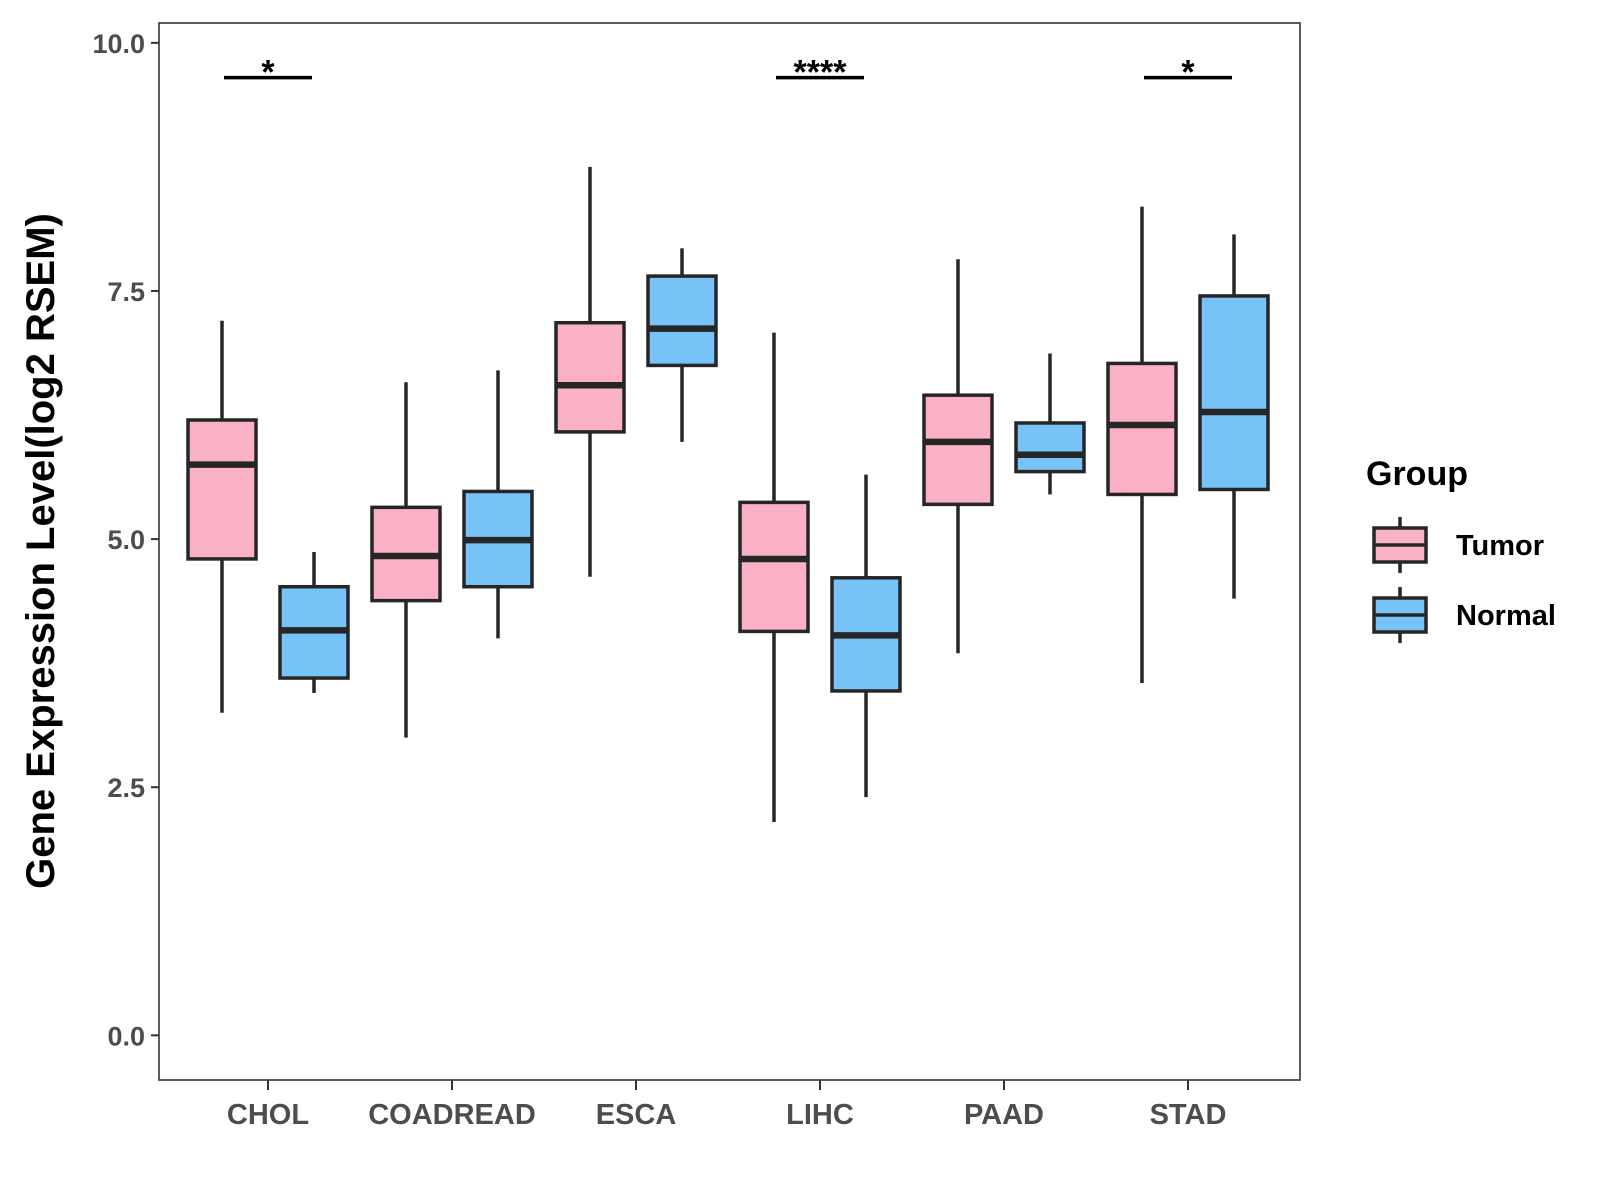 This screenshot has width=1600, height=1200. Describe the element at coordinates (1004, 1115) in the screenshot. I see `x-tick-label: PAAD` at that location.